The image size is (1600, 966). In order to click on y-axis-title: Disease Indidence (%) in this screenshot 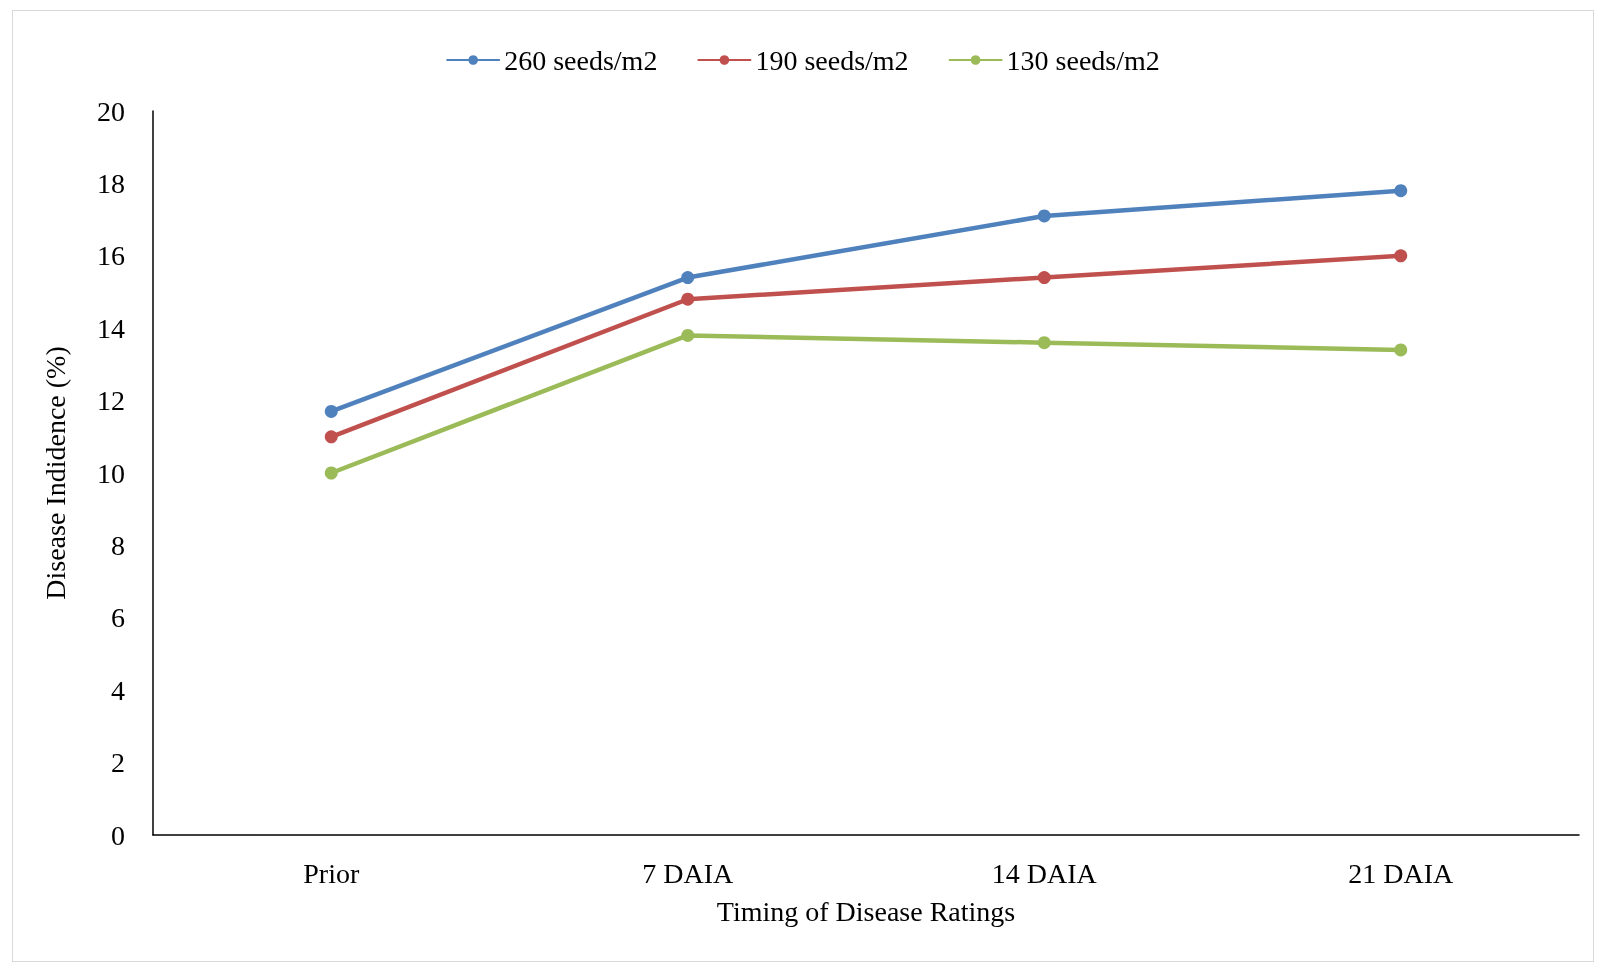, I will do `click(55, 473)`.